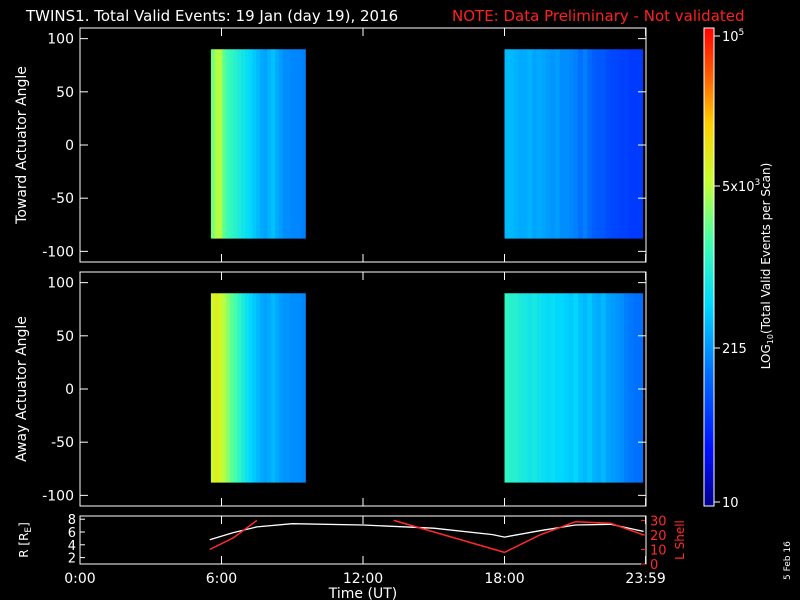  I want to click on colorbar-tick-label: 10, so click(730, 503).